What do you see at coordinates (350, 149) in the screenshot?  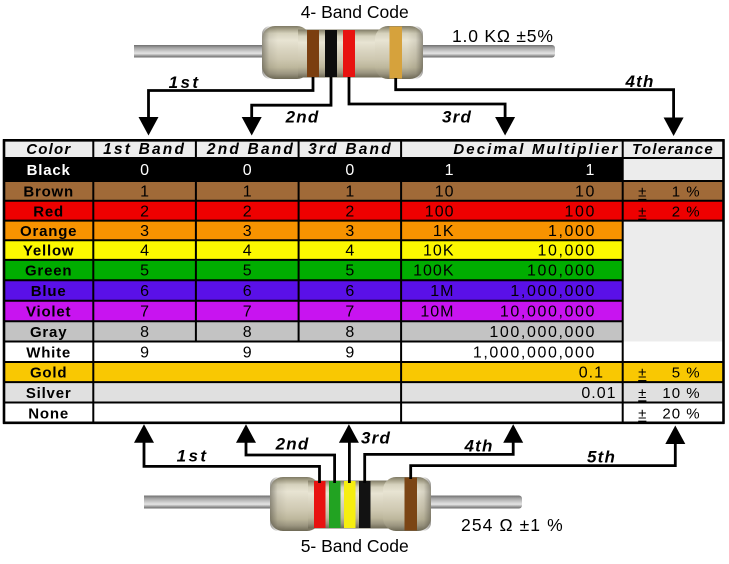 I see `svg-text: 3rd Band` at bounding box center [350, 149].